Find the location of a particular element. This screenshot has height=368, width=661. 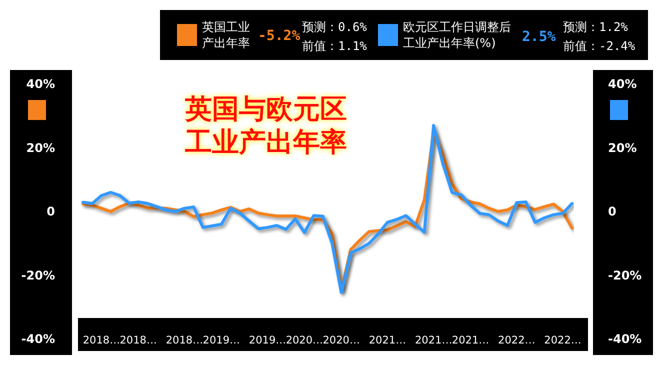

legend-label: 英国工业产出年率 is located at coordinates (226, 35).